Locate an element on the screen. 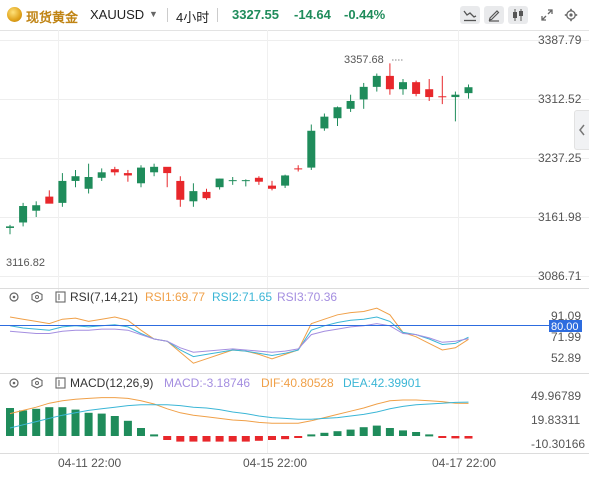  rsi-title: RSI(7,14,21) is located at coordinates (104, 297).